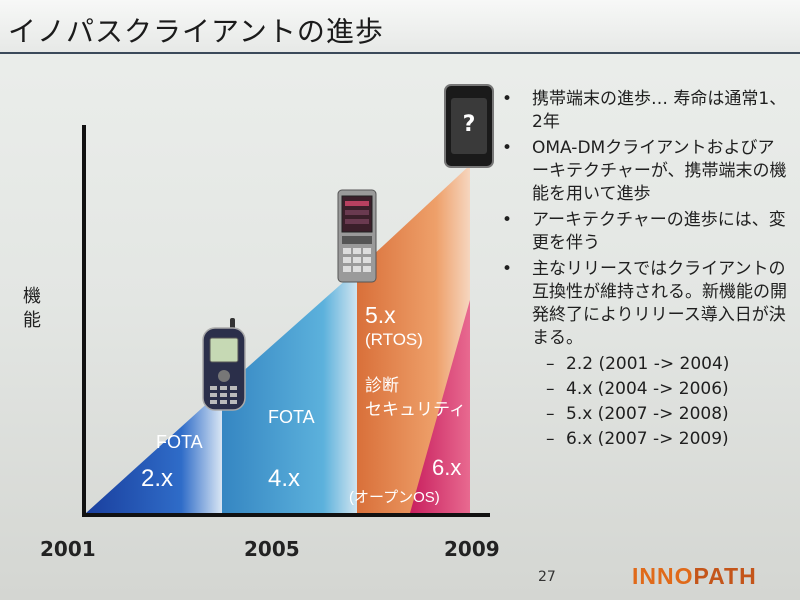 Image resolution: width=800 pixels, height=600 pixels. Describe the element at coordinates (394, 339) in the screenshot. I see `stage-3-note: (RTOS)` at that location.